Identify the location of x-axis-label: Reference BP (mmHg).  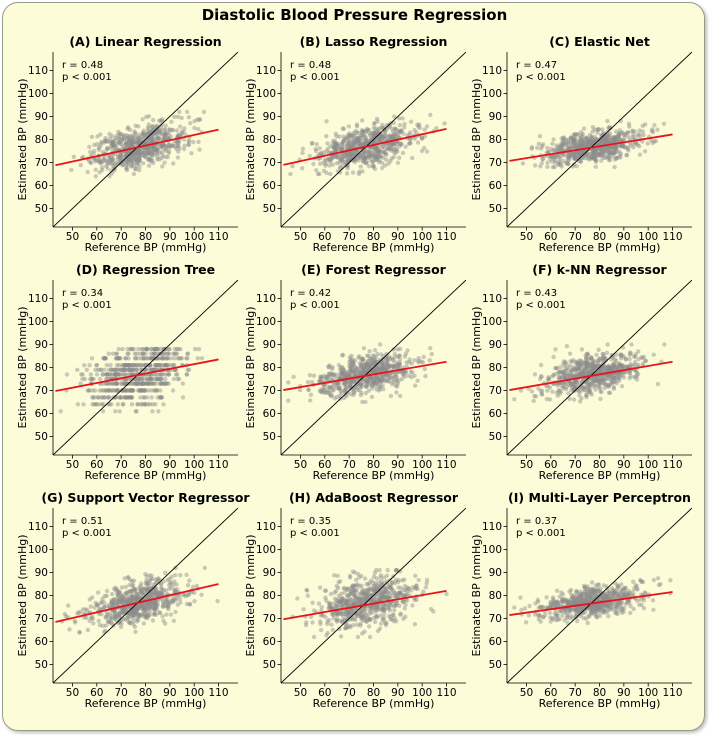
(146, 703).